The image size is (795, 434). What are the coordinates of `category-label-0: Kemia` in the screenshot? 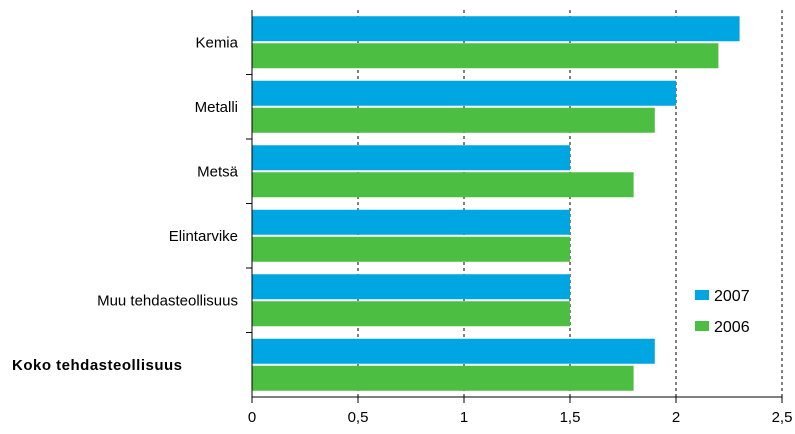 It's located at (216, 42).